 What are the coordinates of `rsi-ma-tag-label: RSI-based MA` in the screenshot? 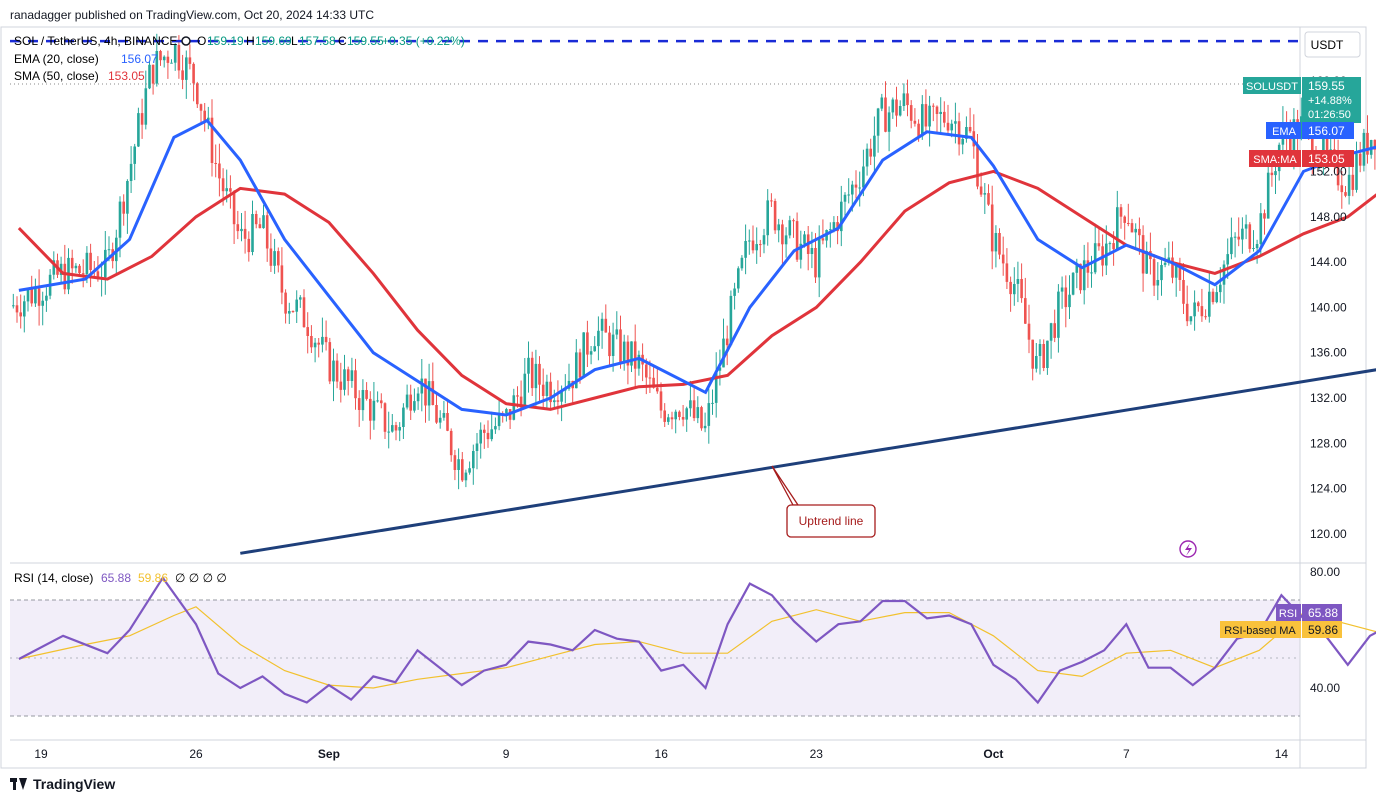 It's located at (1260, 631).